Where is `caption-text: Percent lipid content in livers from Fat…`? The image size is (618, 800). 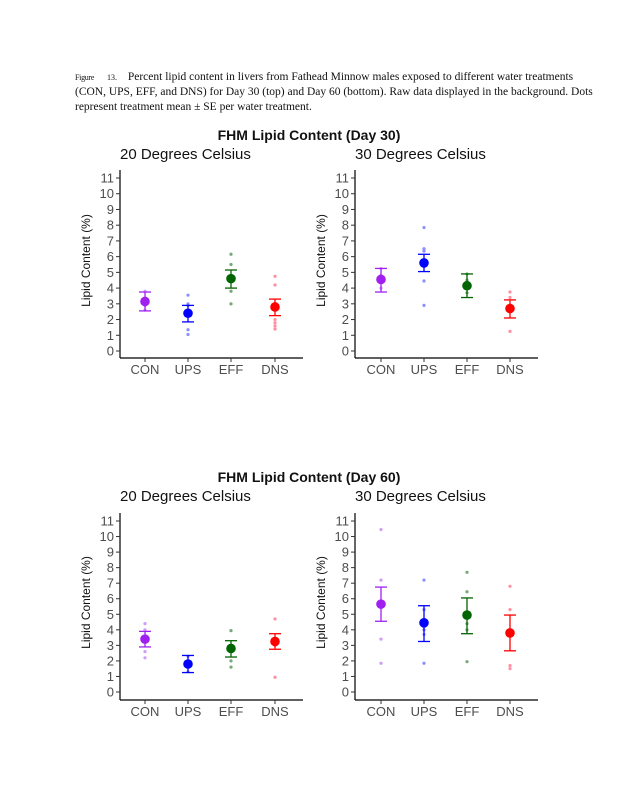
caption-text: Percent lipid content in livers from Fat… is located at coordinates (334, 92).